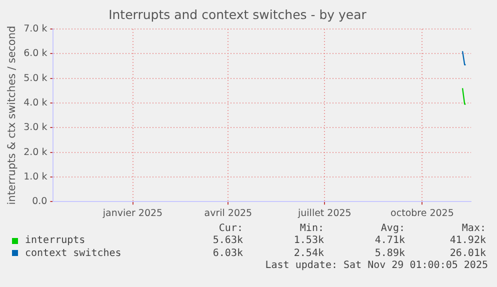  What do you see at coordinates (308, 240) in the screenshot?
I see `text: 1.53k` at bounding box center [308, 240].